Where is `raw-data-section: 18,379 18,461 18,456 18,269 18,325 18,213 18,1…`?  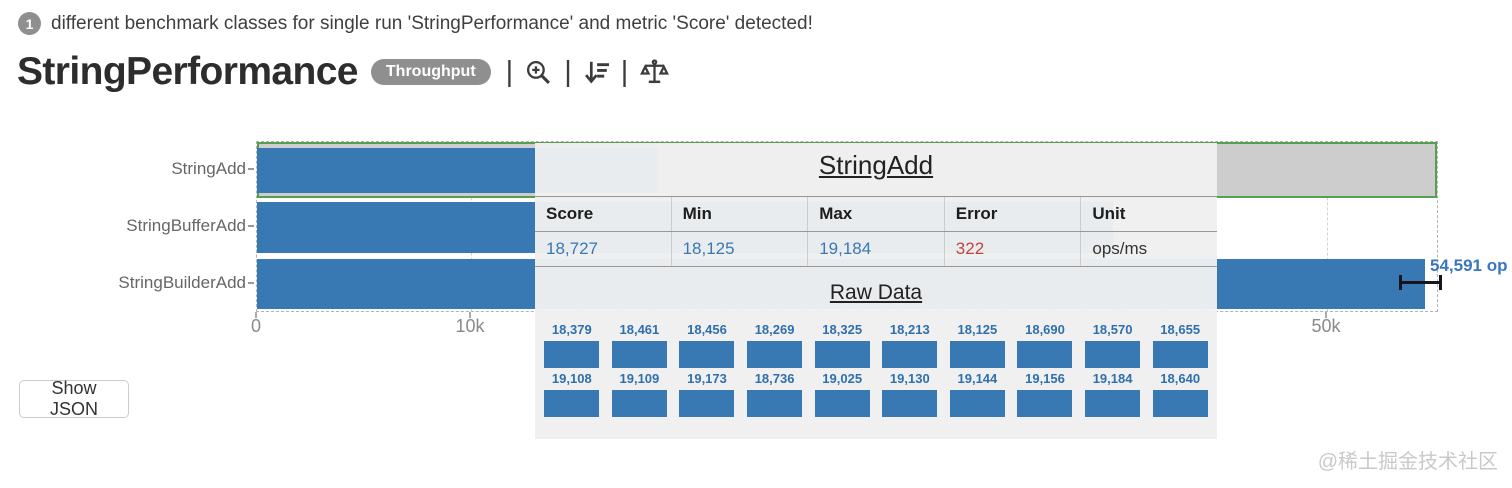
raw-data-section: 18,379 18,461 18,456 18,269 18,325 18,213 18,1… is located at coordinates (876, 370).